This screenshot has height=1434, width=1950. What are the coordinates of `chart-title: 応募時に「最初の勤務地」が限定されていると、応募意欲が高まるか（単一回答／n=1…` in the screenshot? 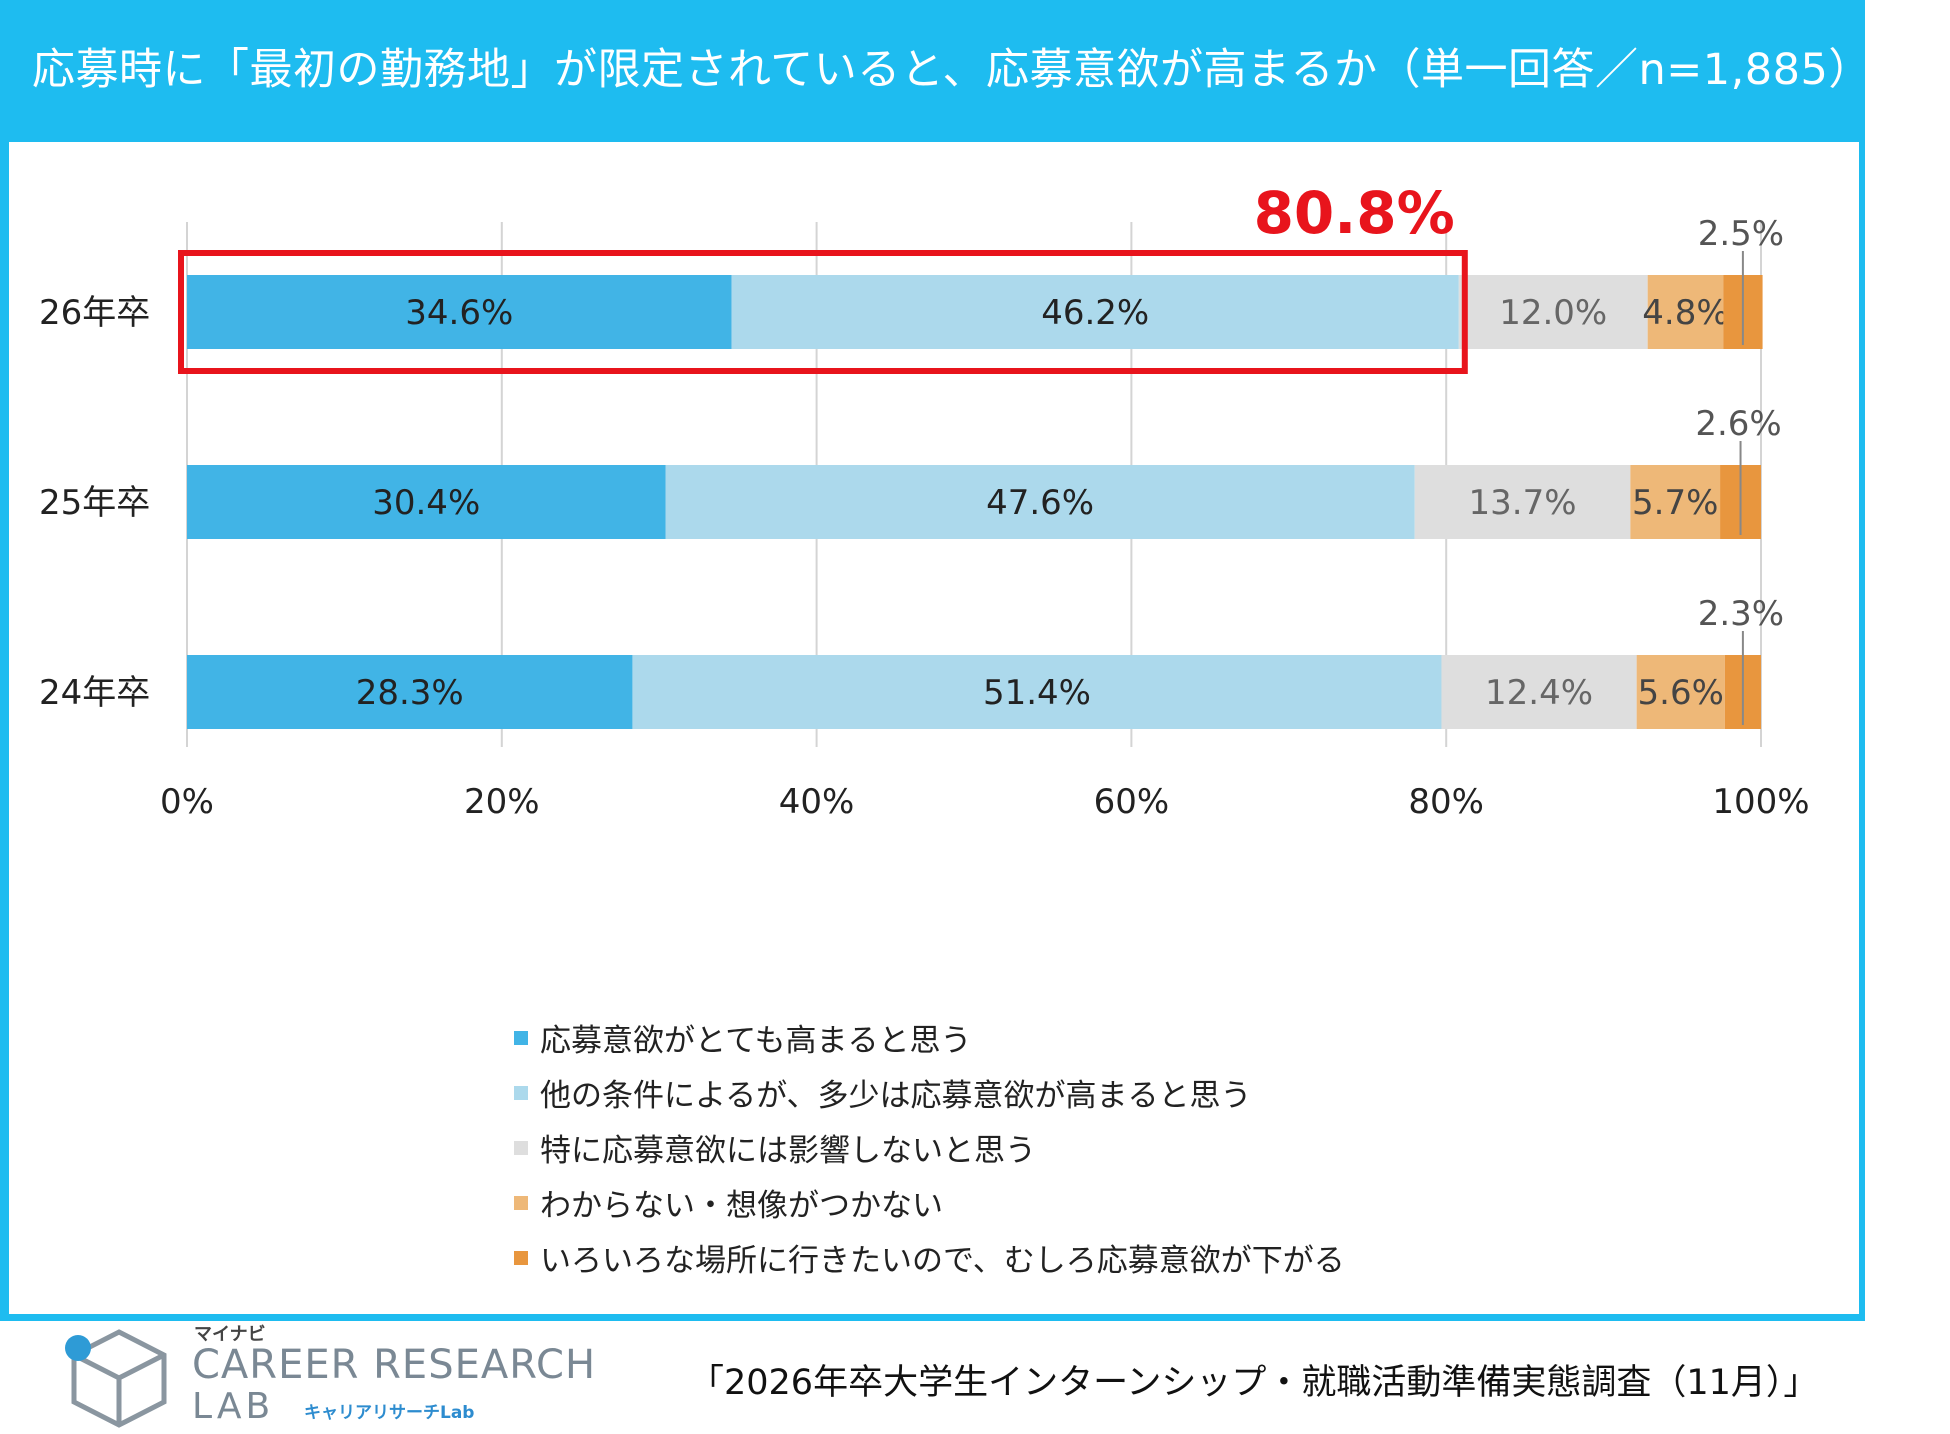 It's located at (952, 70).